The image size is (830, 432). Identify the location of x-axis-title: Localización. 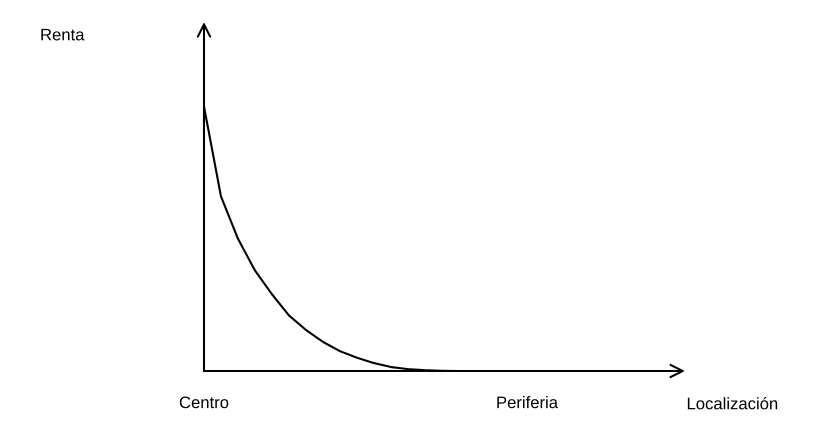
(733, 403).